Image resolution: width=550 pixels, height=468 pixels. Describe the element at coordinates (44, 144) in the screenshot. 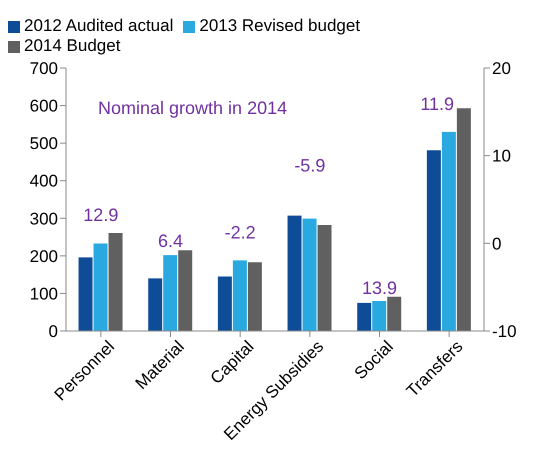

I see `y-tick-label: 500` at that location.